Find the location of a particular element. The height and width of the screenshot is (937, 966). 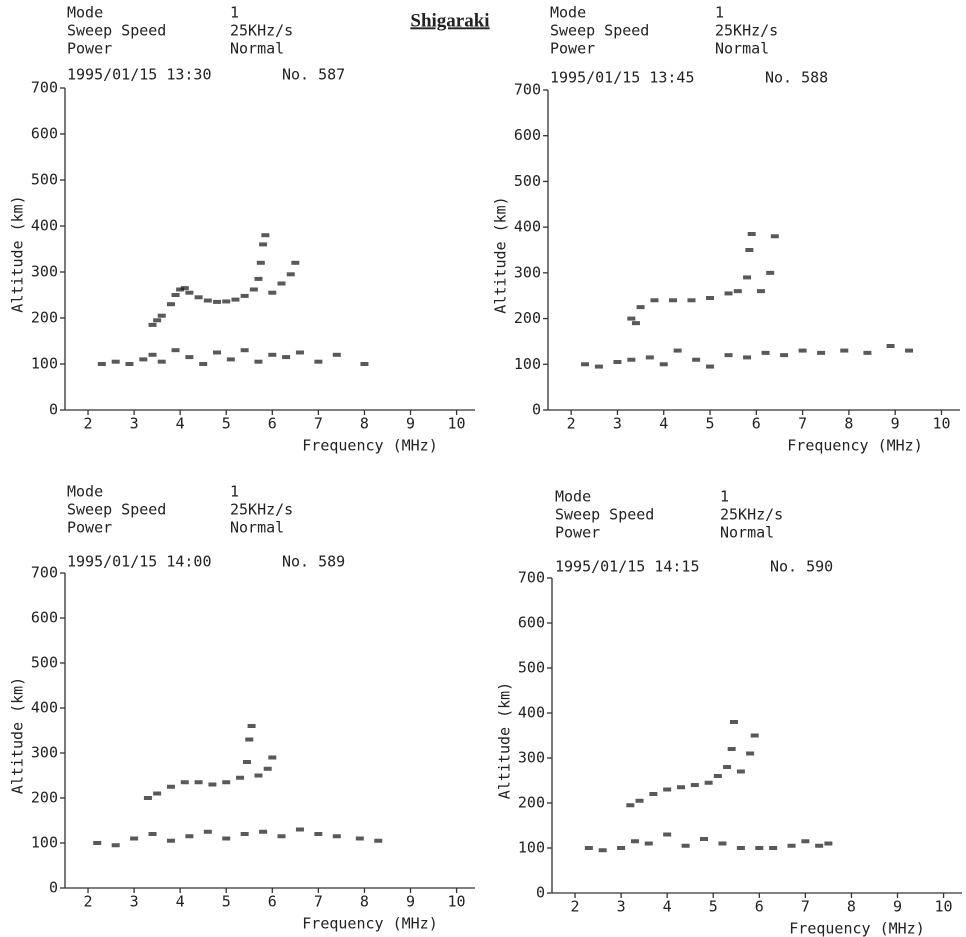

x-tick-label: 8 is located at coordinates (848, 424).